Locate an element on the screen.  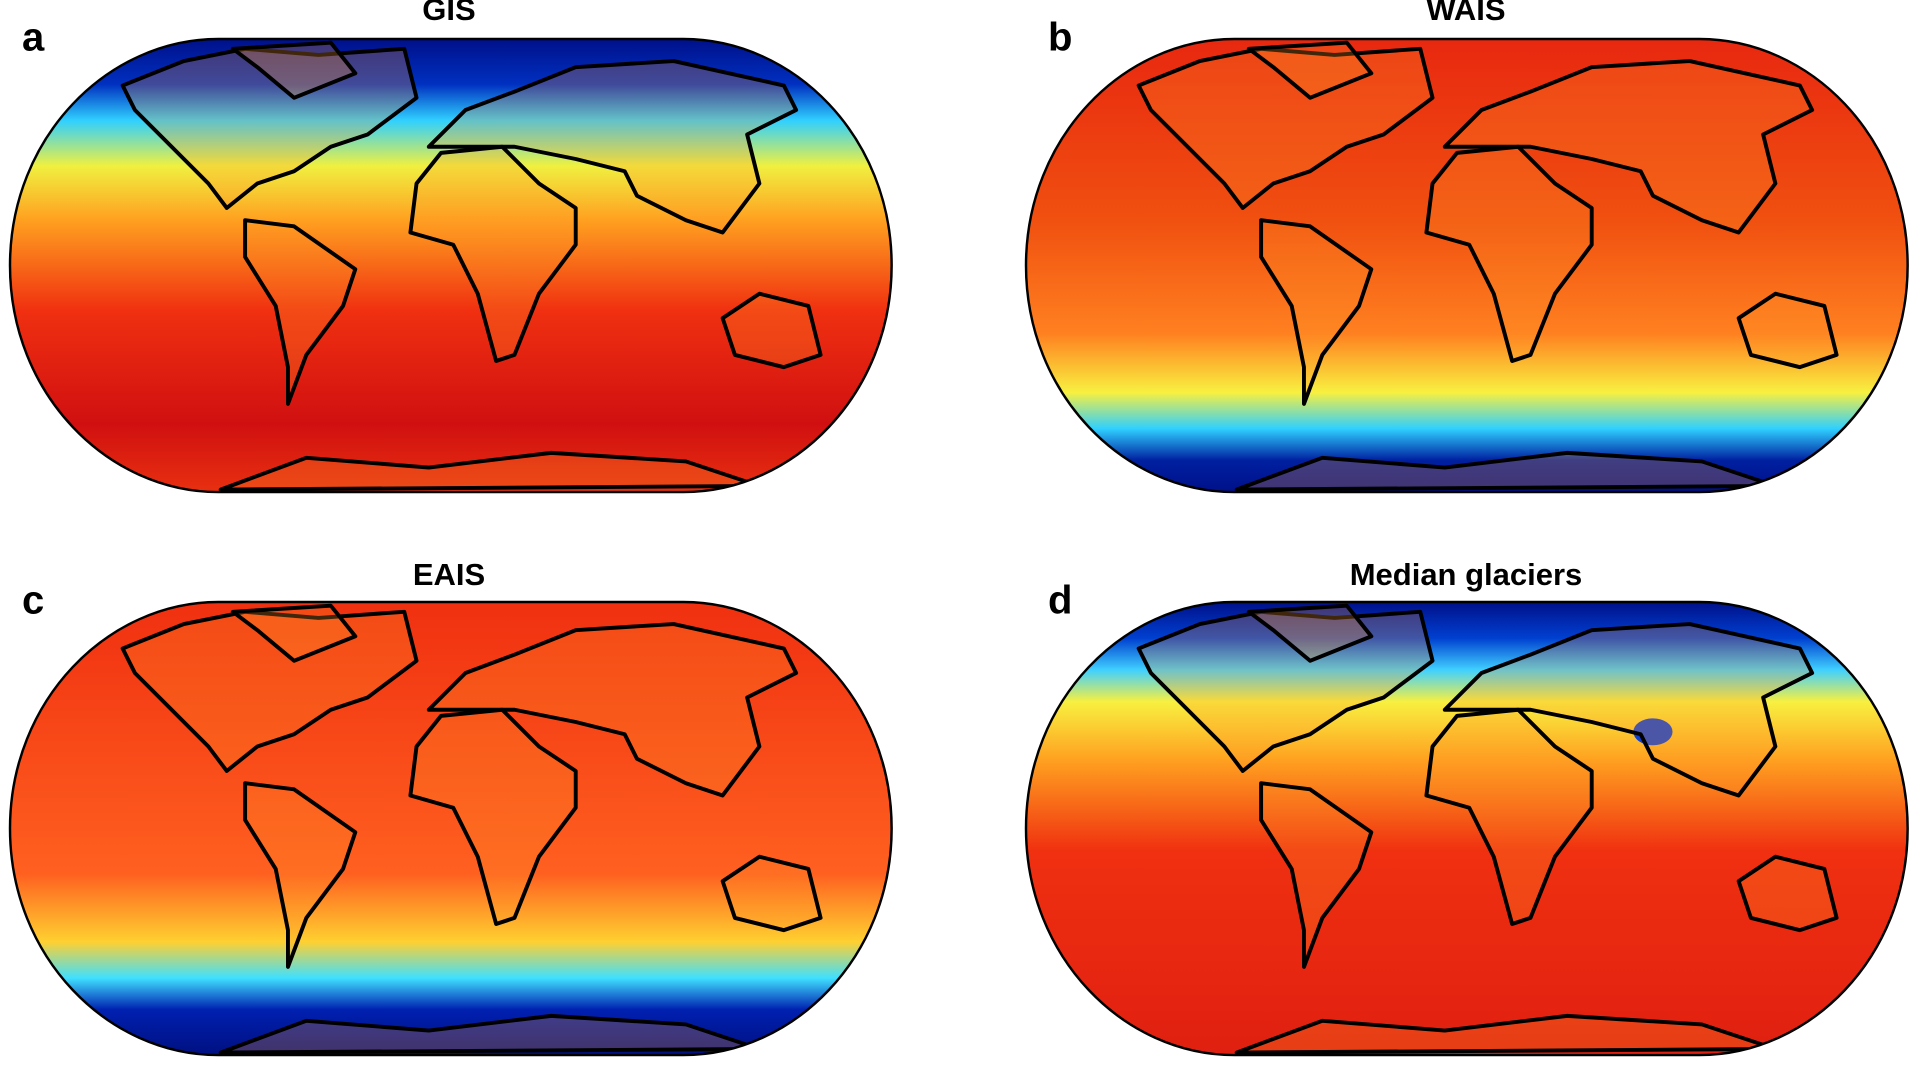
panel-label: c is located at coordinates (33, 601).